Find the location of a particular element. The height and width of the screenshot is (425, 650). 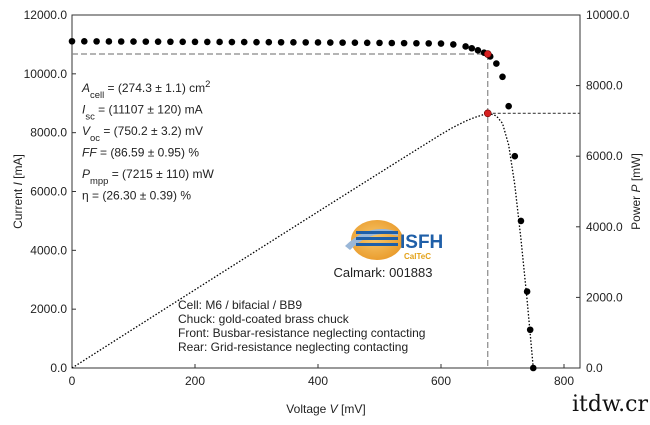

text-part: [mV] is located at coordinates (352, 409).